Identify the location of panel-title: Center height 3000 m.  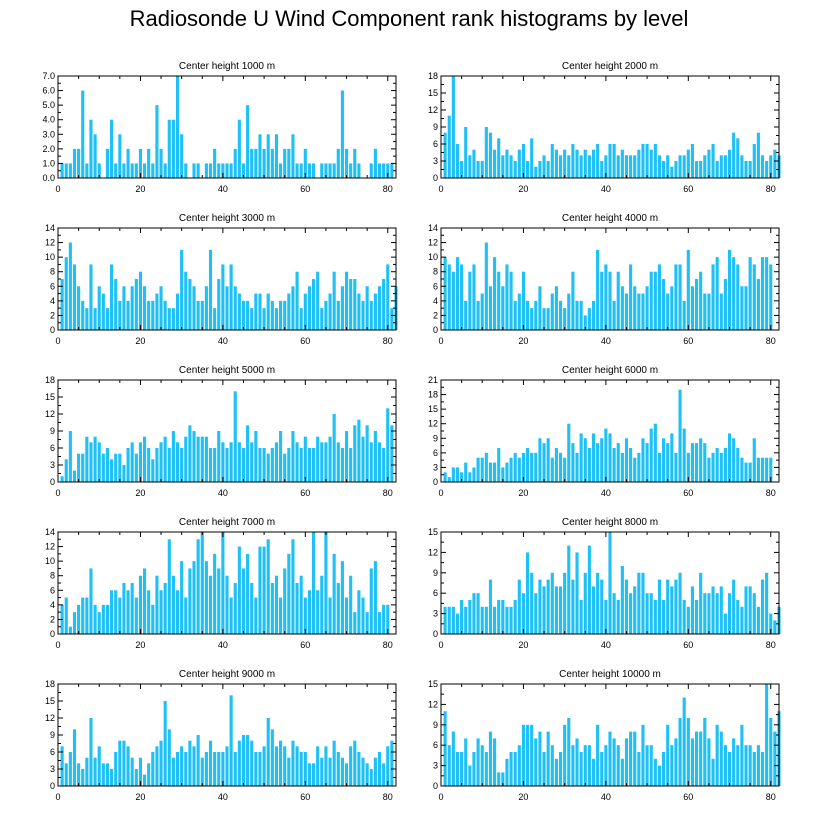
(227, 218).